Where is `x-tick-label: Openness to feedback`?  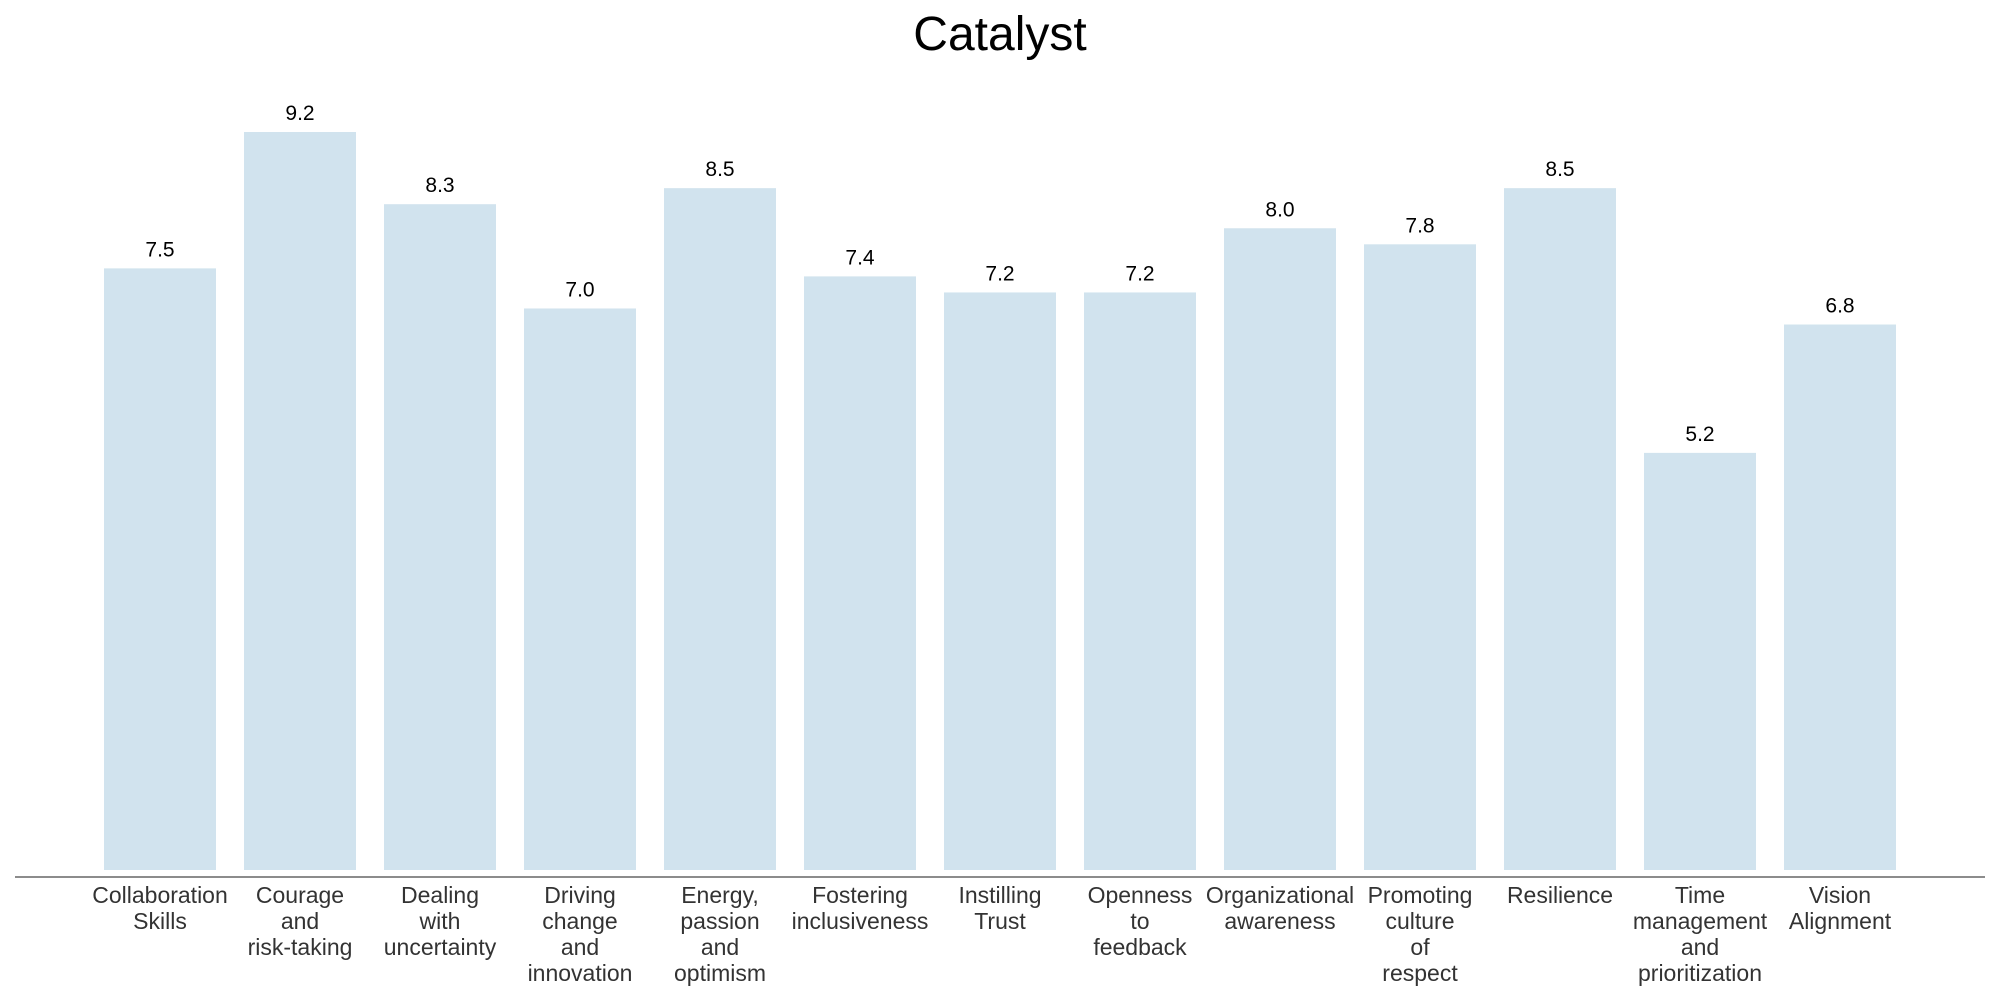
x-tick-label: Openness to feedback is located at coordinates (1140, 921).